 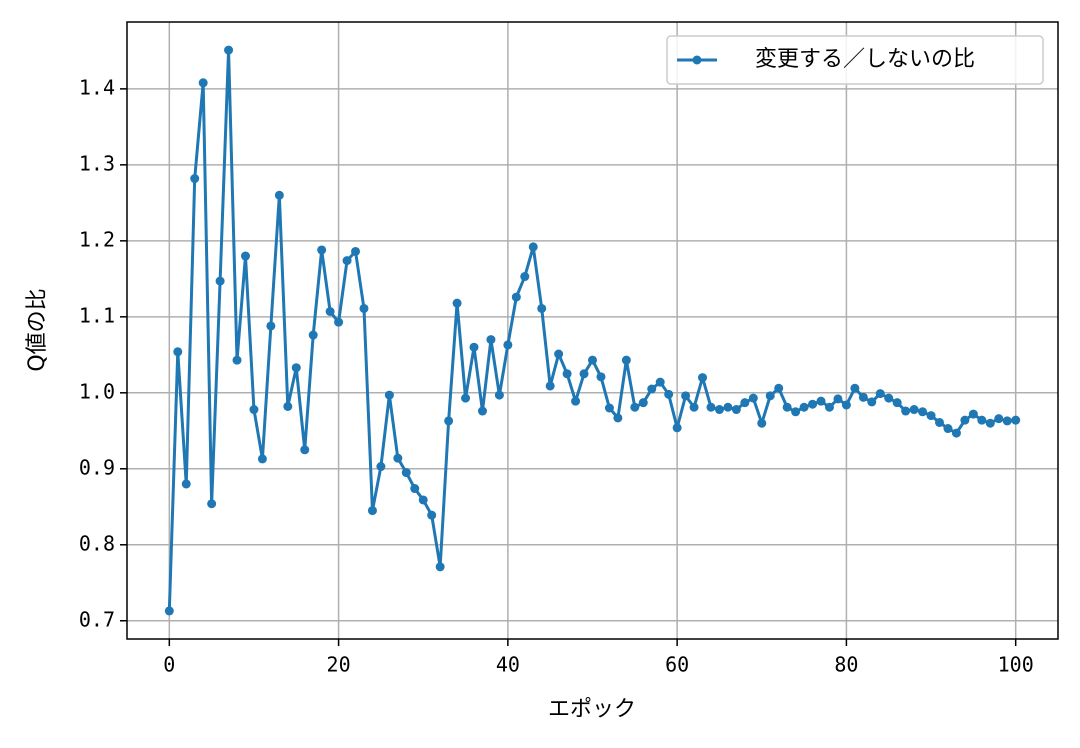 What do you see at coordinates (97, 239) in the screenshot?
I see `y-tick-label: 1.2` at bounding box center [97, 239].